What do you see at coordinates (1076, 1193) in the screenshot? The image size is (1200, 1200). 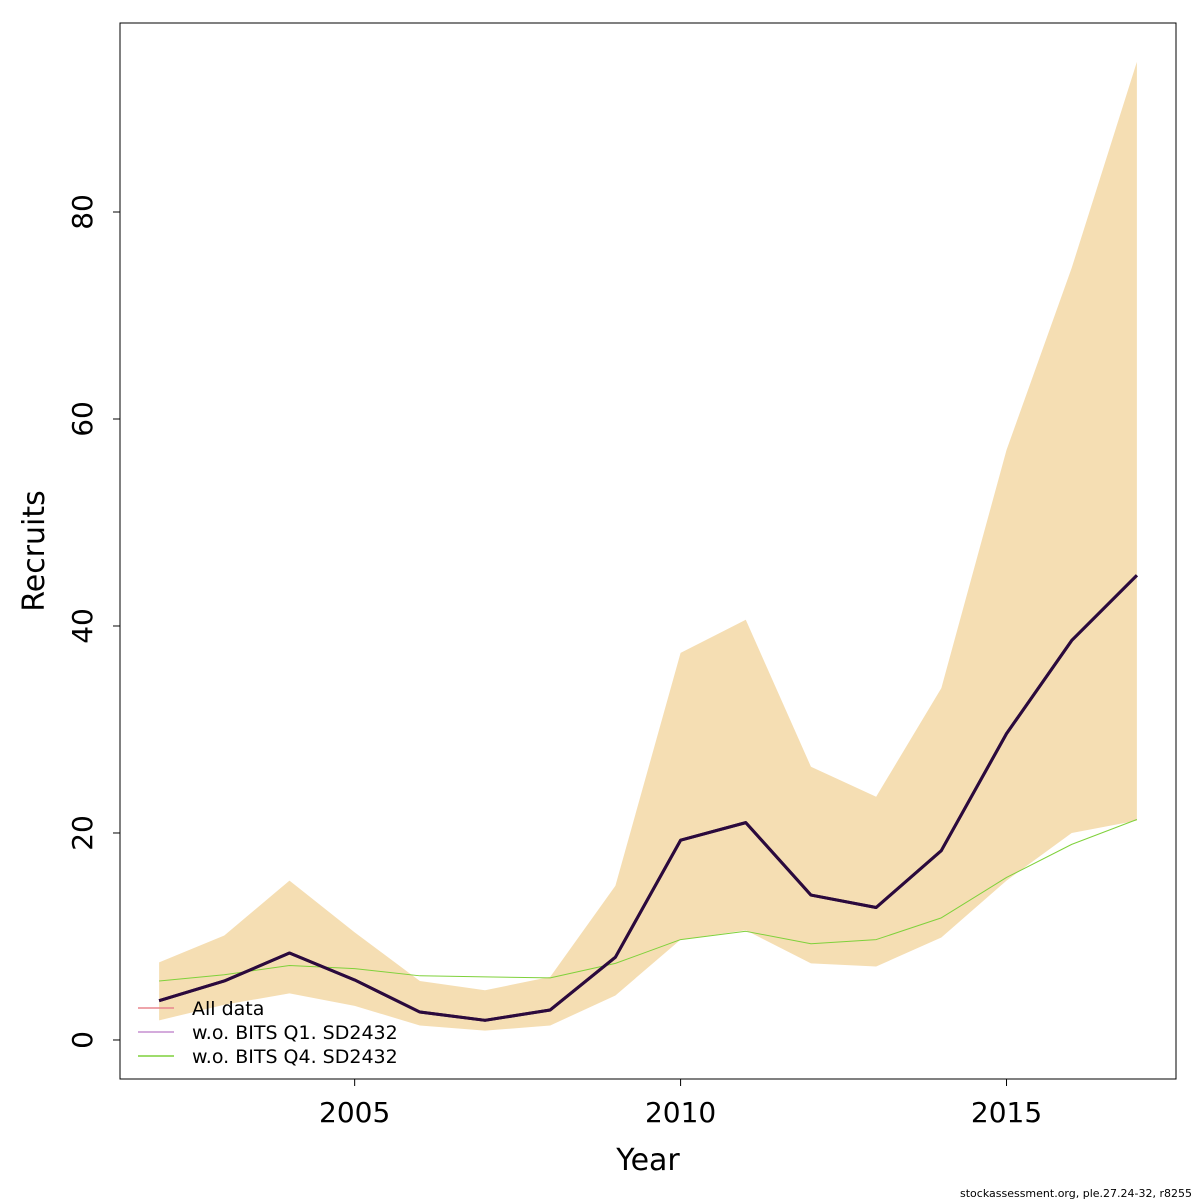 I see `footer: stockassessment.org, ple.27.24-32, r8255` at bounding box center [1076, 1193].